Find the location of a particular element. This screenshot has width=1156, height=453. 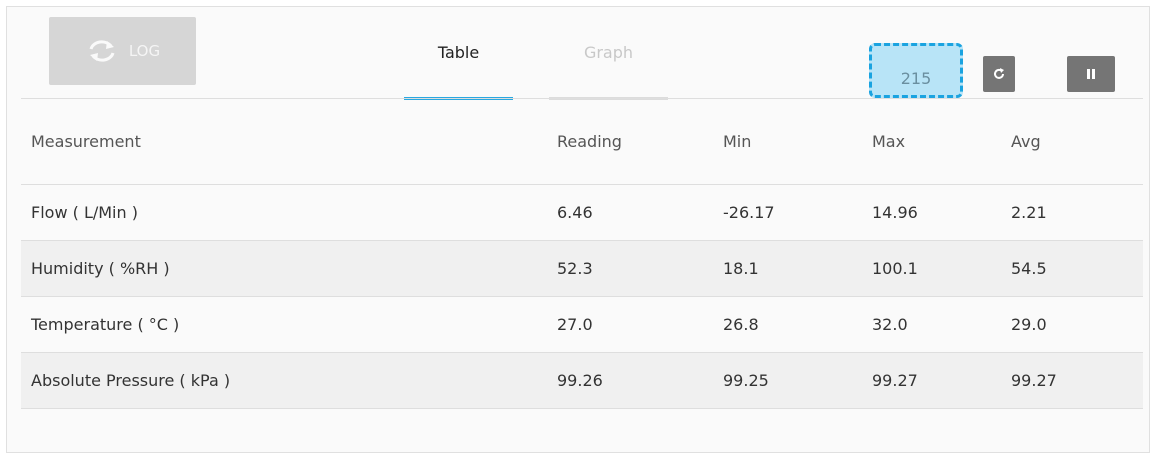

cell: 26.8 is located at coordinates (741, 324).